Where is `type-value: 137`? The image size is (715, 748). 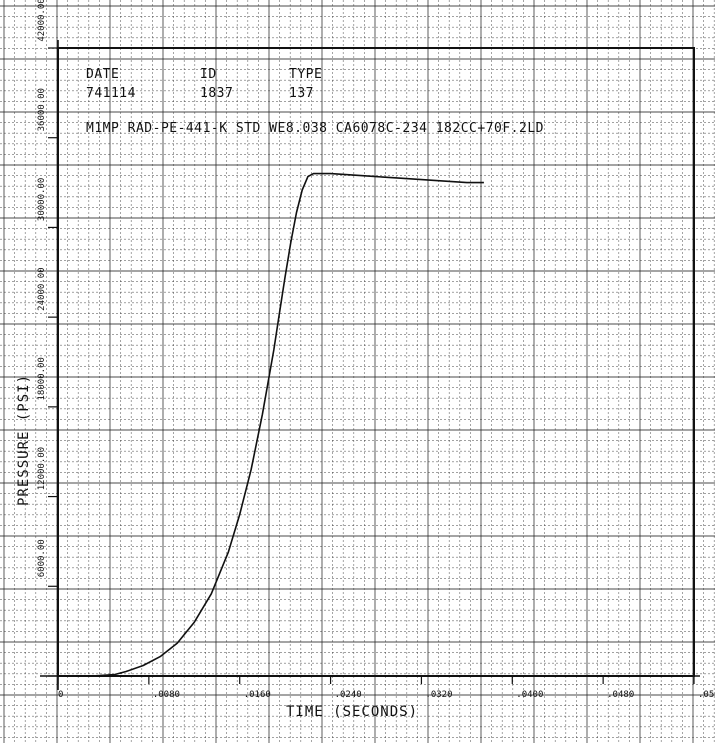 type-value: 137 is located at coordinates (301, 93).